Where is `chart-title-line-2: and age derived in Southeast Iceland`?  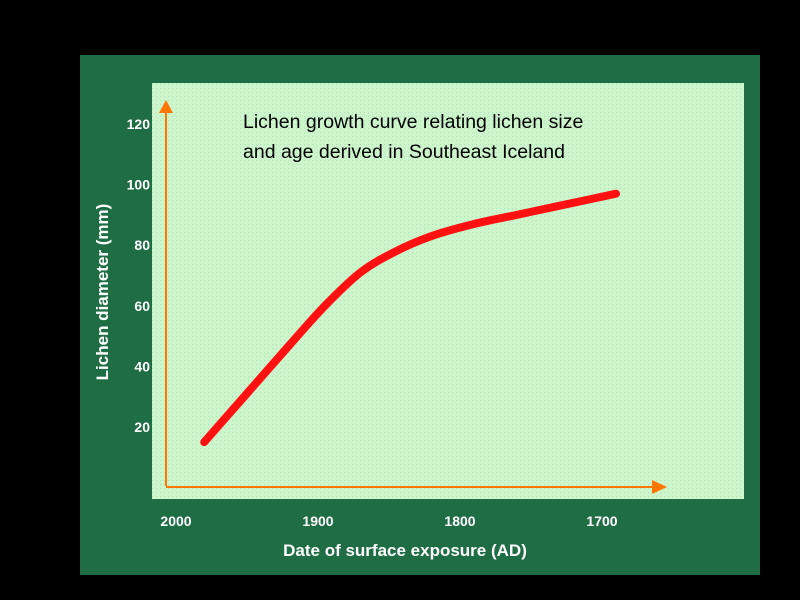
chart-title-line-2: and age derived in Southeast Iceland is located at coordinates (404, 152).